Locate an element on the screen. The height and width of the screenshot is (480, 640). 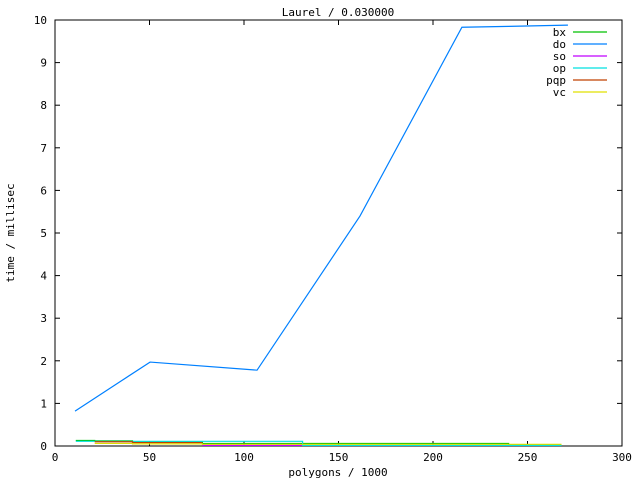
x-tick-label: 100 is located at coordinates (244, 457).